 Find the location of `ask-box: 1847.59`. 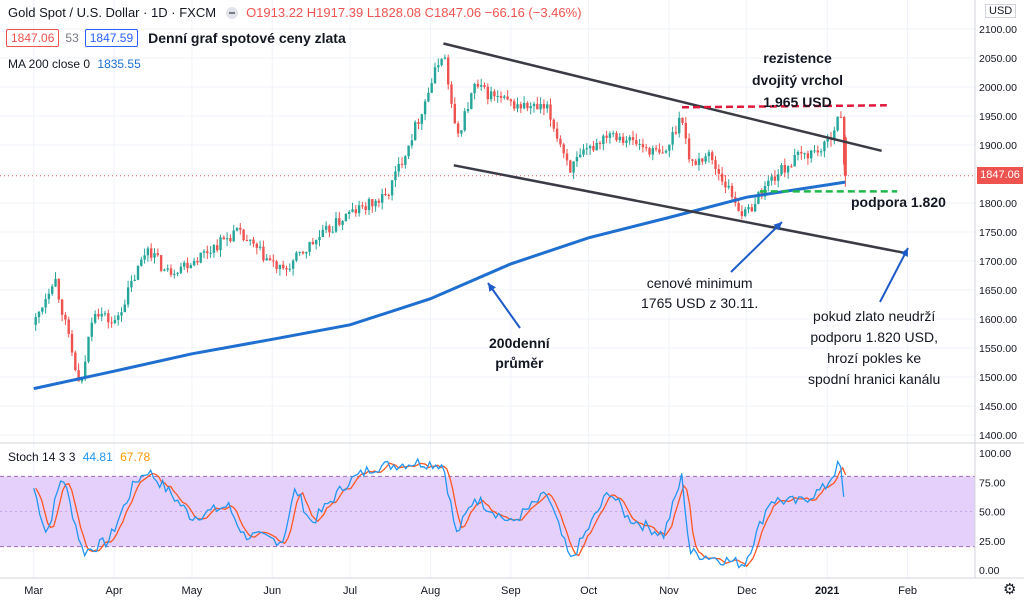

ask-box: 1847.59 is located at coordinates (111, 38).